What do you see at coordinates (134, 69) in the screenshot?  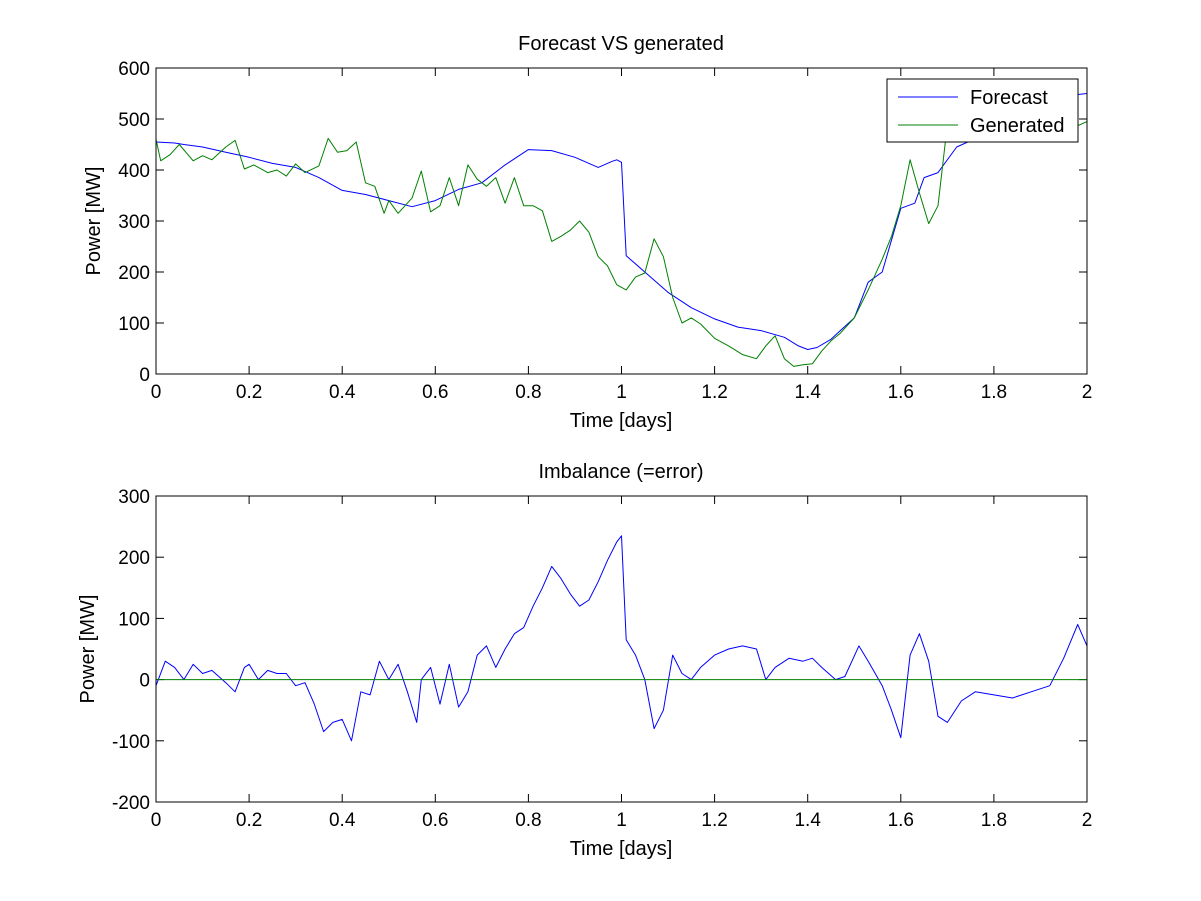 I see `y-tick-label: 600` at bounding box center [134, 69].